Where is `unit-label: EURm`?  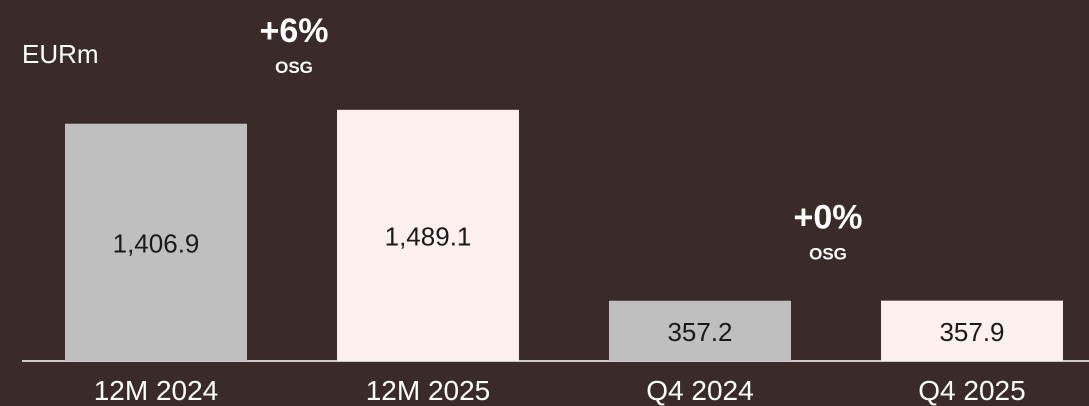
unit-label: EURm is located at coordinates (60, 54).